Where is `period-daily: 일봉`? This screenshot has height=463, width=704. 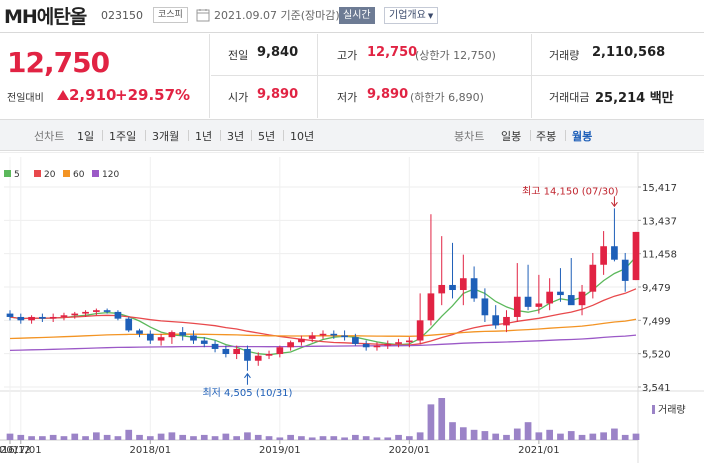
period-daily: 일봉 is located at coordinates (511, 136).